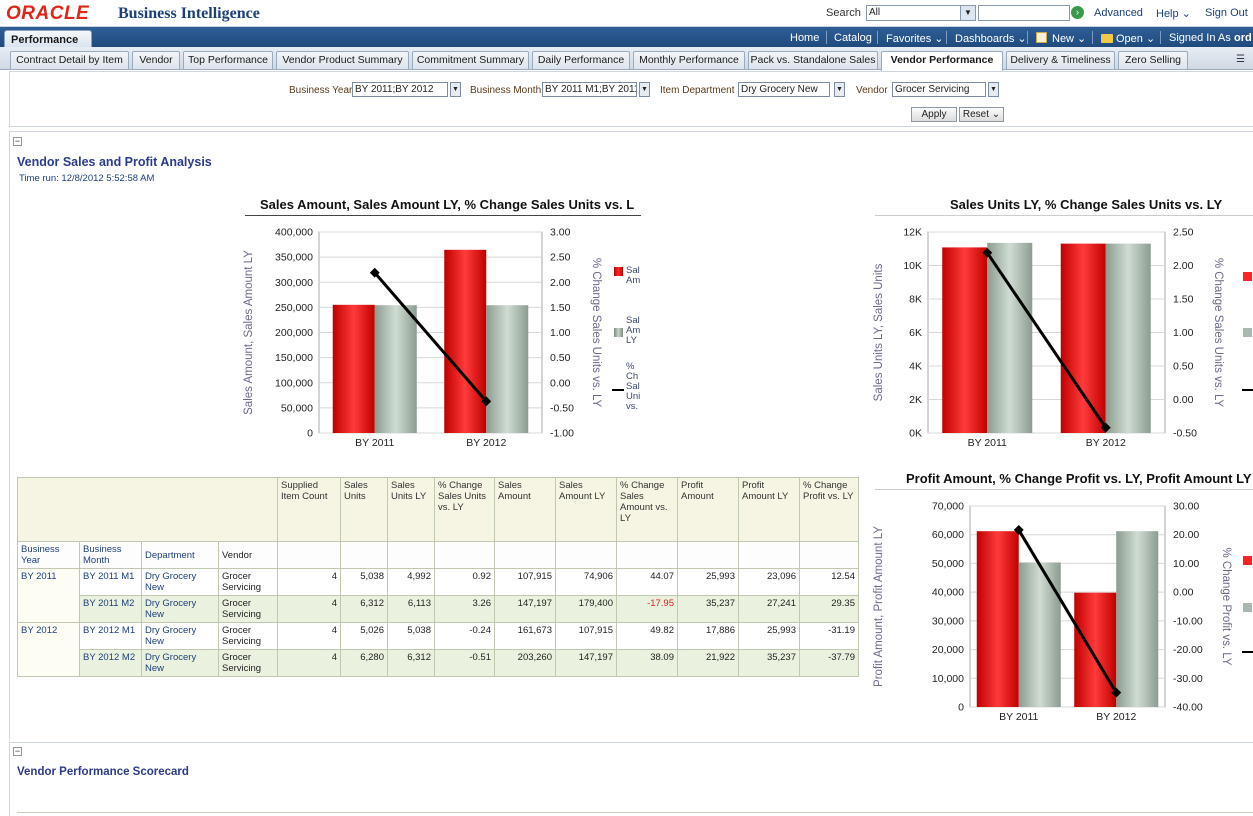 This screenshot has height=816, width=1253. What do you see at coordinates (560, 308) in the screenshot?
I see `y2-tick-label: 1.50` at bounding box center [560, 308].